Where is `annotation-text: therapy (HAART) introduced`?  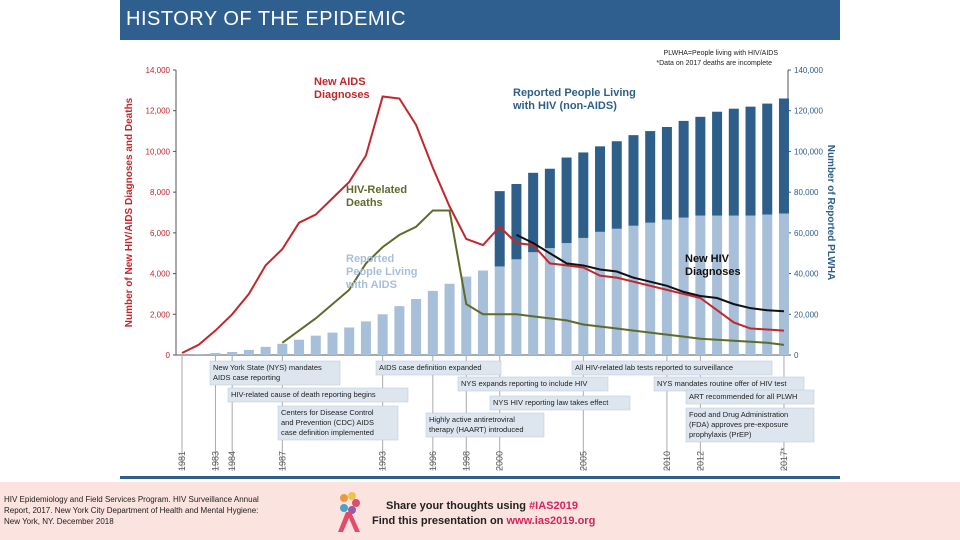 annotation-text: therapy (HAART) introduced is located at coordinates (476, 429).